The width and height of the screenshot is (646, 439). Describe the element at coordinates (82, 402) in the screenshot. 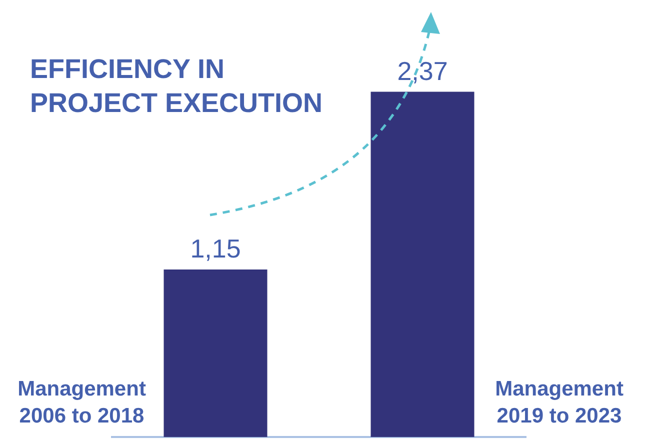

I see `x-tick-label: Management 2006 to 2018` at that location.